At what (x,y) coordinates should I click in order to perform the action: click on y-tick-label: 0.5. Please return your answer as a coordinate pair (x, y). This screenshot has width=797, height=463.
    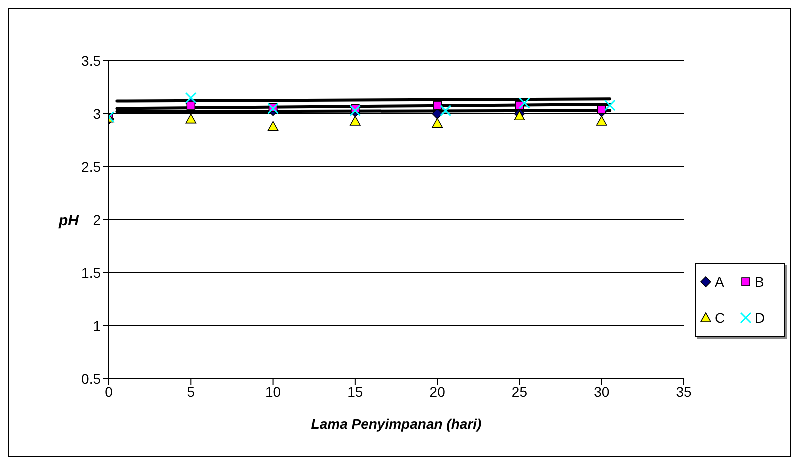
    Looking at the image, I should click on (92, 378).